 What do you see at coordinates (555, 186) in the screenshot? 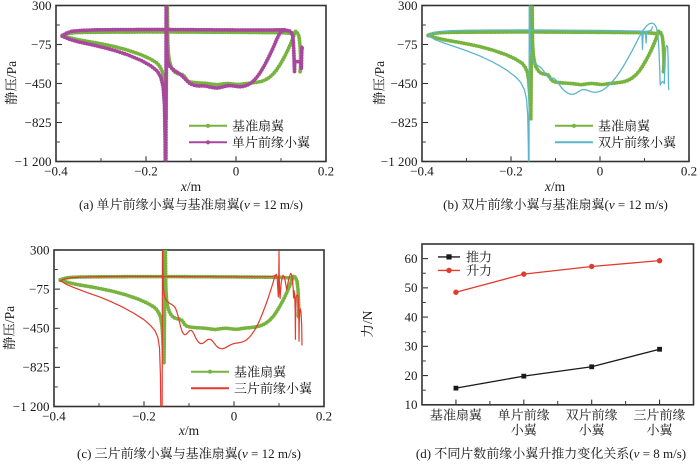
I see `subplot-b-x-axis-label: x/m` at bounding box center [555, 186].